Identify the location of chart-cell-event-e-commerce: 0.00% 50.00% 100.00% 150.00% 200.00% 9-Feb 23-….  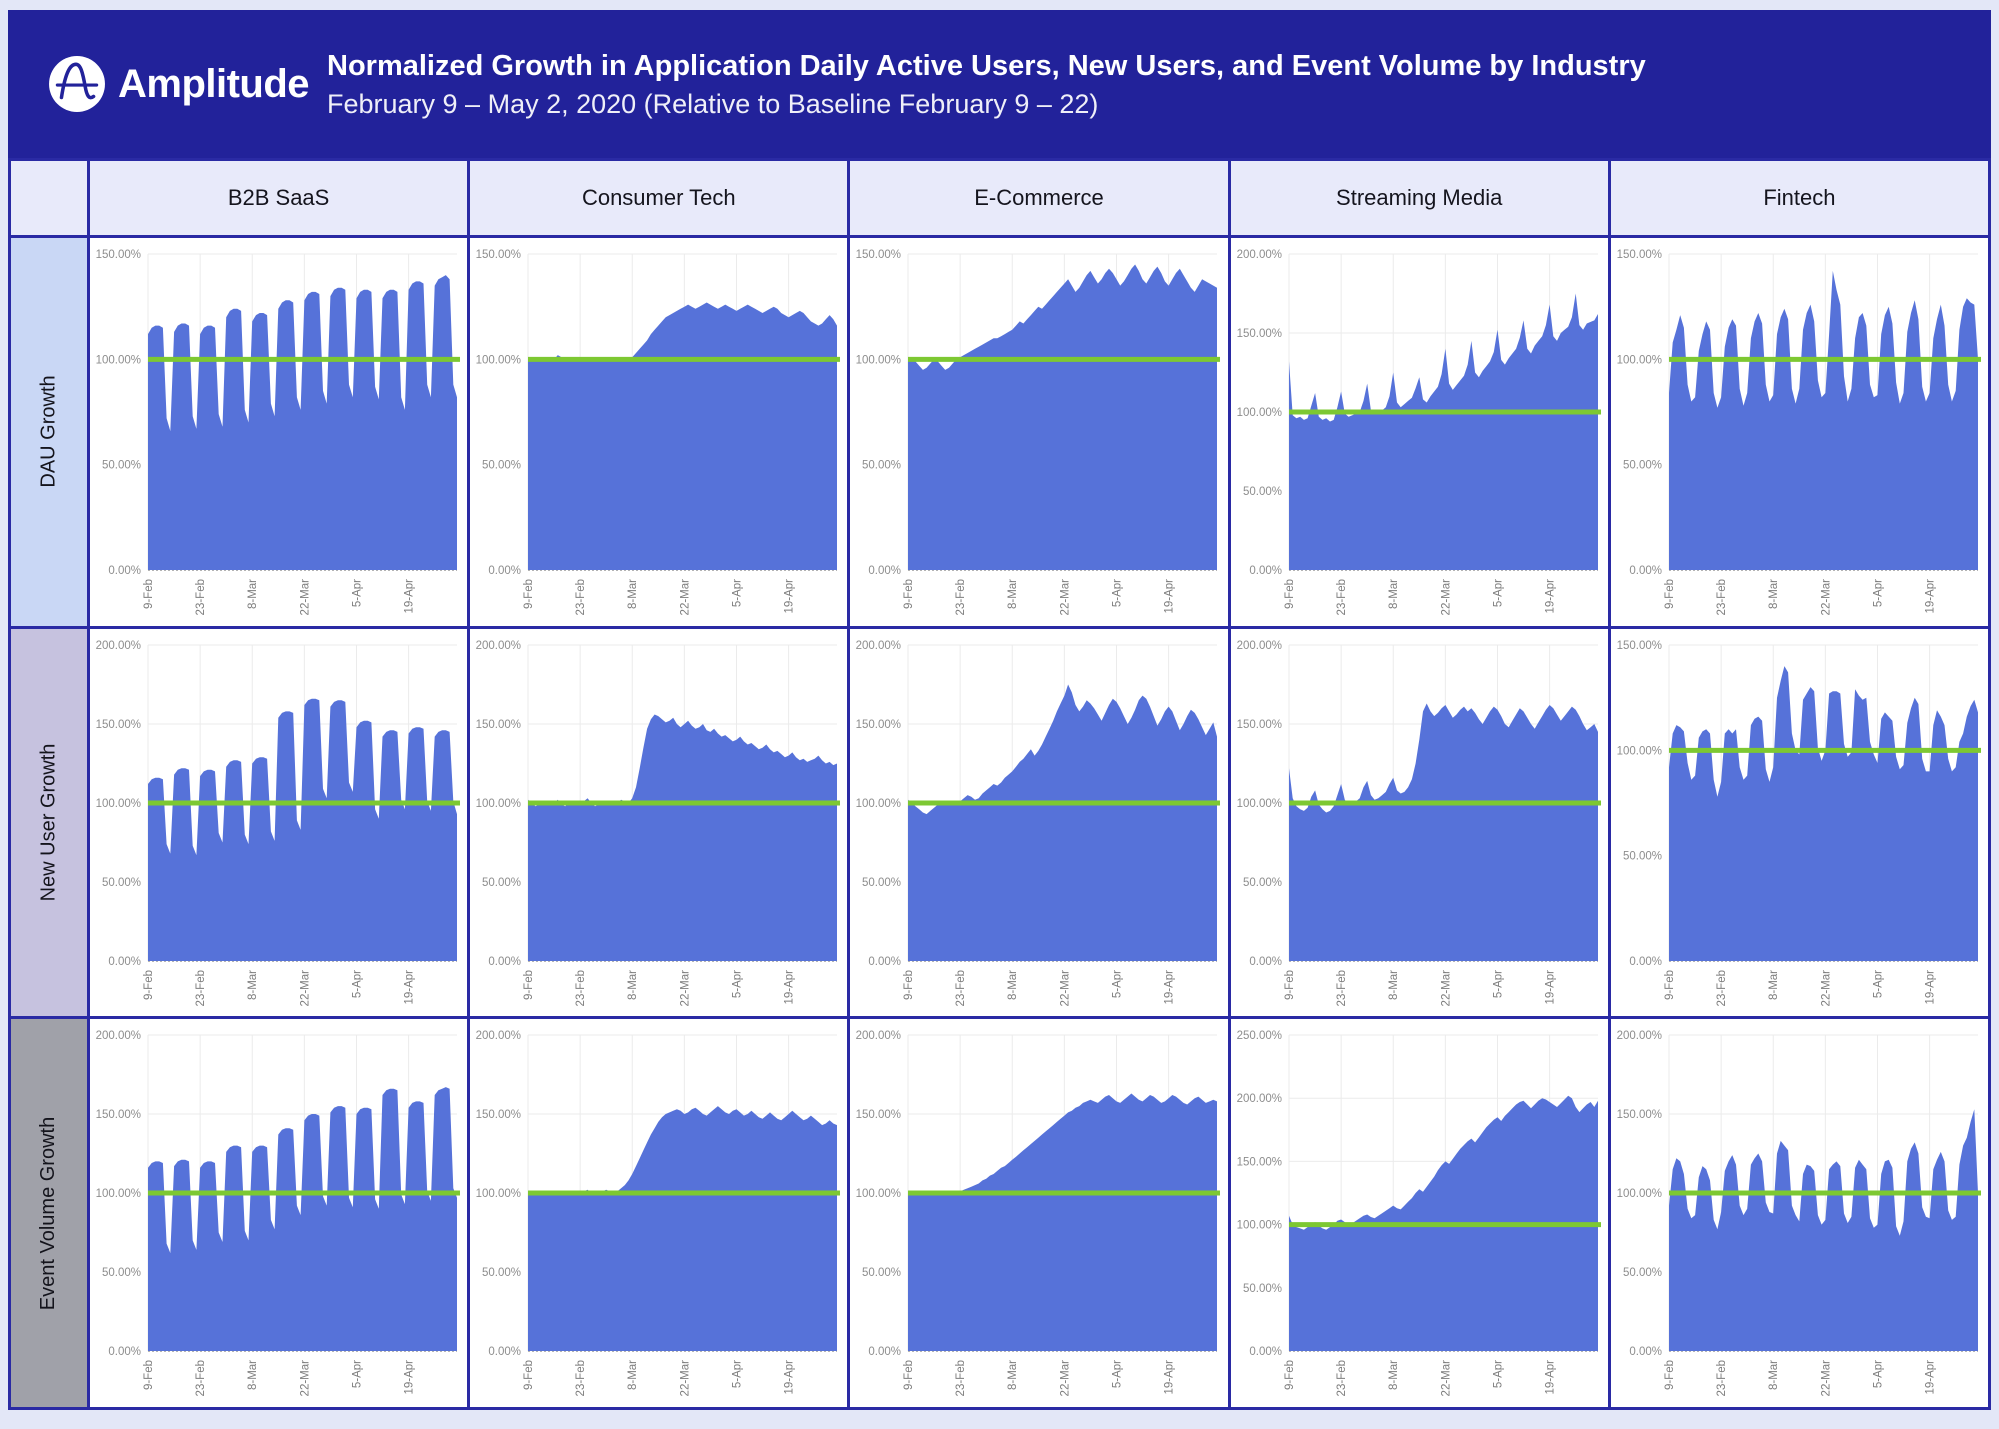
(1039, 1213).